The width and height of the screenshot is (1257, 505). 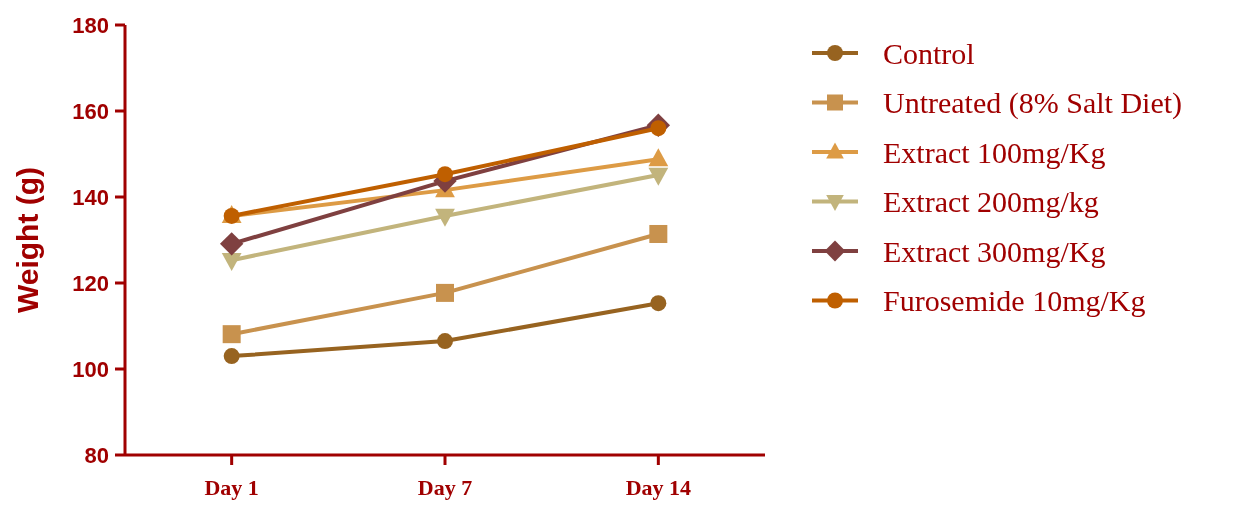 I want to click on y-tick-label: 140, so click(x=90, y=197).